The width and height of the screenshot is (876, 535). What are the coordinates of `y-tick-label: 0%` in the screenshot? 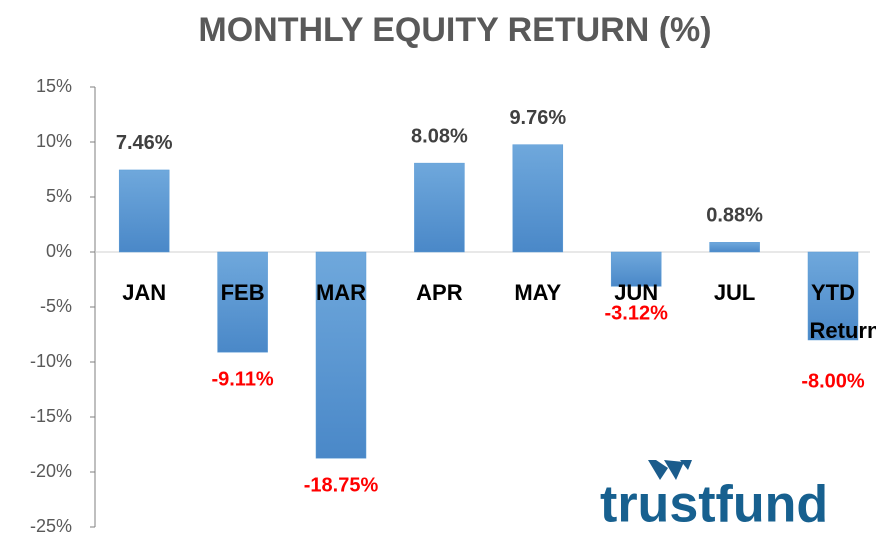 It's located at (59, 251).